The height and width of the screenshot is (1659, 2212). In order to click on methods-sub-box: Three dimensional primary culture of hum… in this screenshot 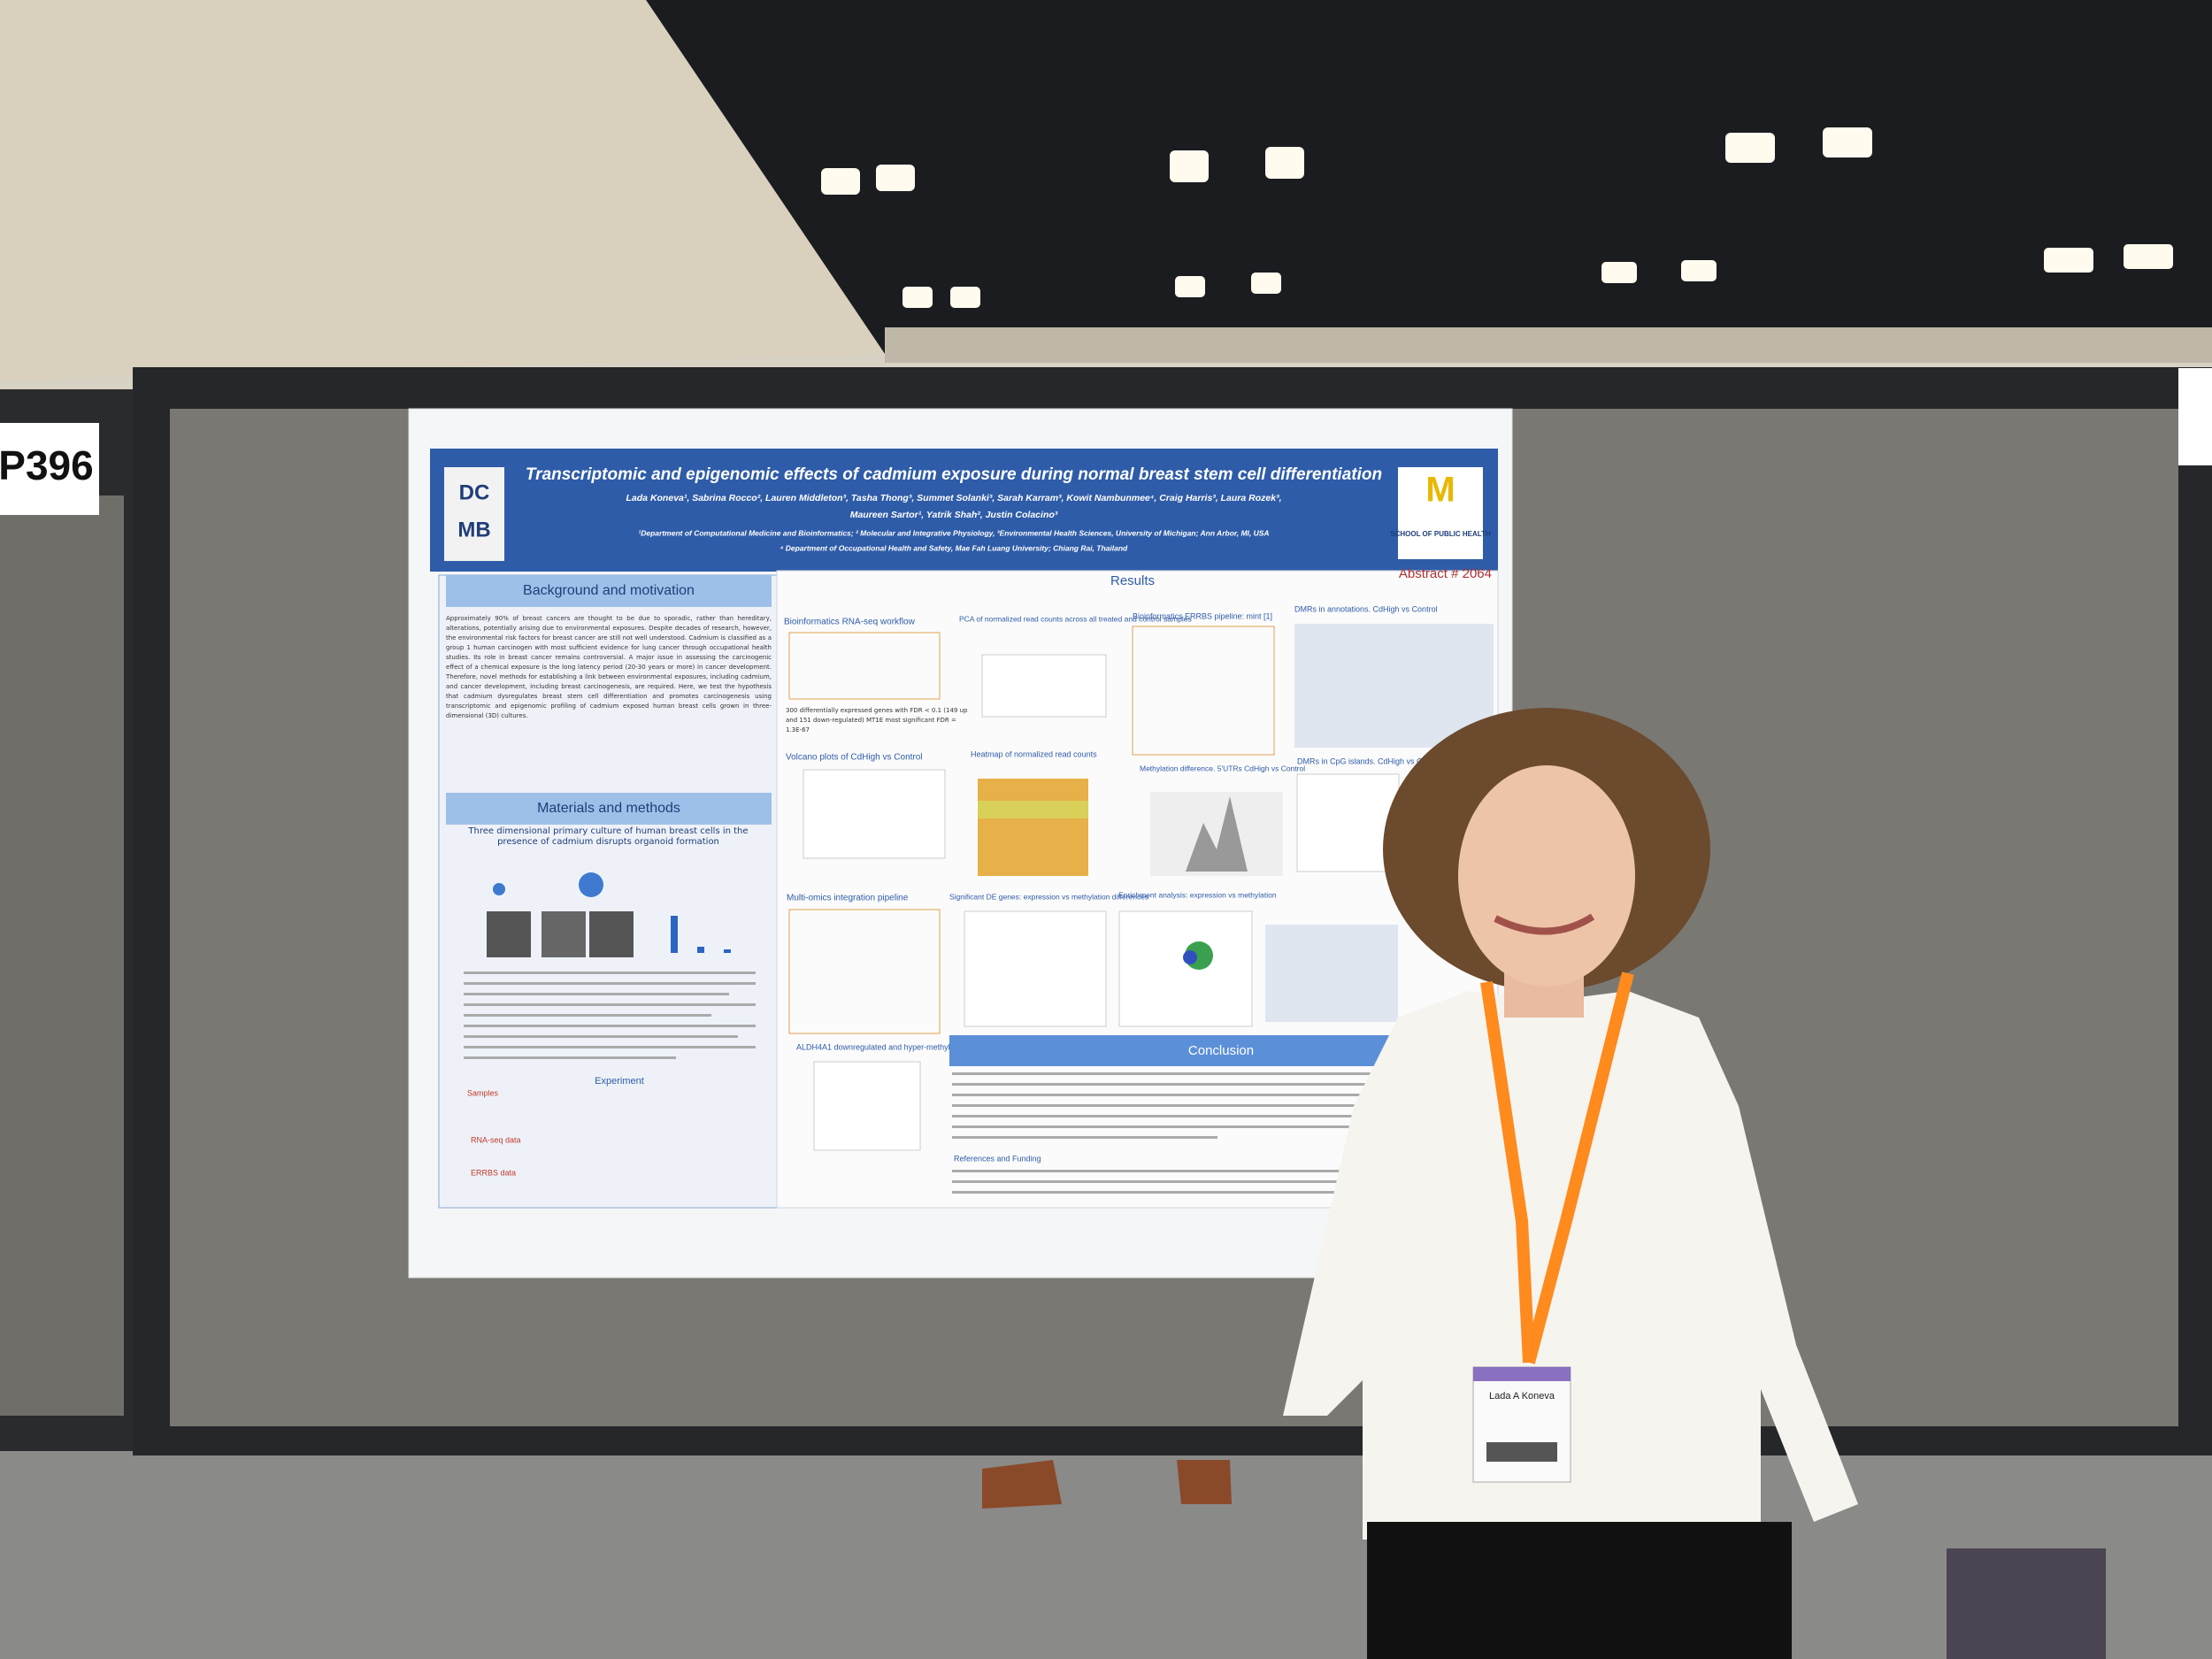, I will do `click(609, 837)`.